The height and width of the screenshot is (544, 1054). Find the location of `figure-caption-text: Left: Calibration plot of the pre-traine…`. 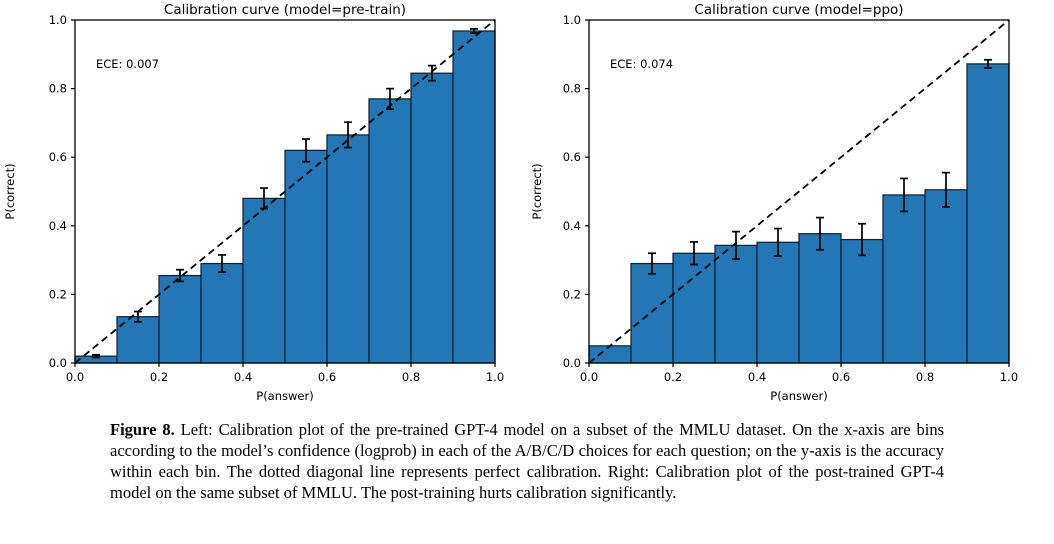

figure-caption-text: Left: Calibration plot of the pre-traine… is located at coordinates (527, 461).